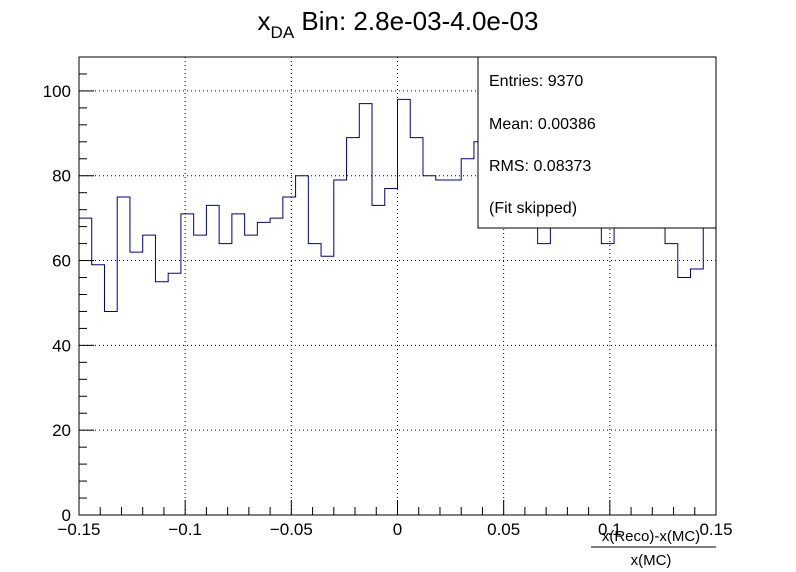 This screenshot has height=572, width=796. What do you see at coordinates (66, 515) in the screenshot?
I see `y-tick-label: 0` at bounding box center [66, 515].